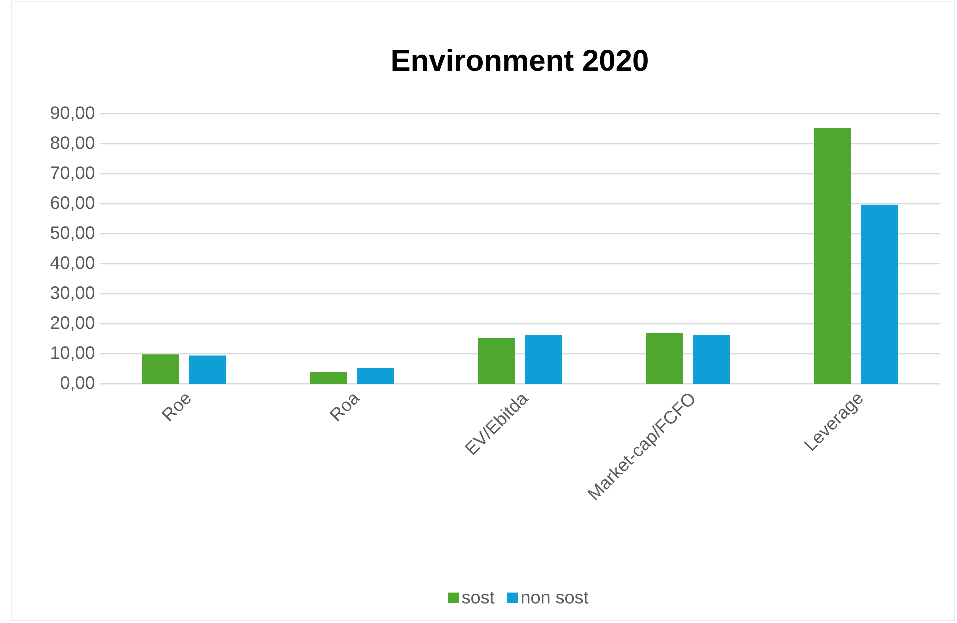 Image resolution: width=957 pixels, height=623 pixels. Describe the element at coordinates (555, 598) in the screenshot. I see `legend-label: non sost` at that location.